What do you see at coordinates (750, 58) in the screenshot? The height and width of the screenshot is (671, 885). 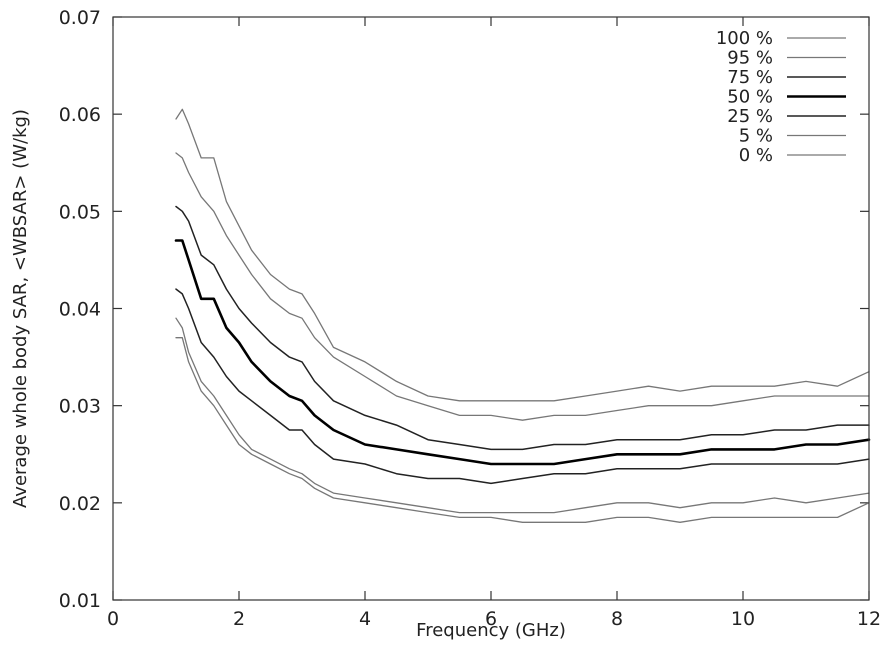 I see `legend-label: 95 %` at bounding box center [750, 58].